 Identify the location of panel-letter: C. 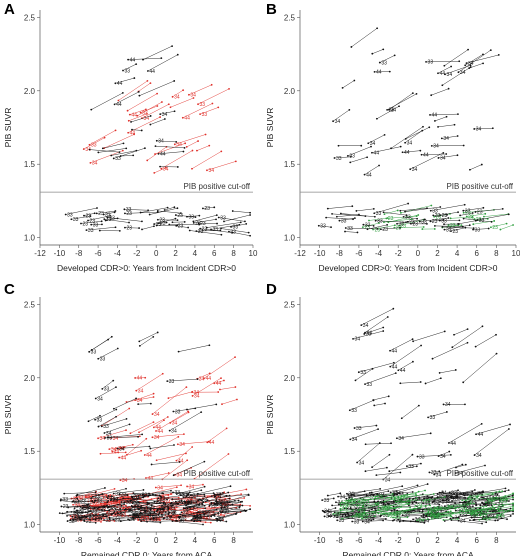
(9, 289).